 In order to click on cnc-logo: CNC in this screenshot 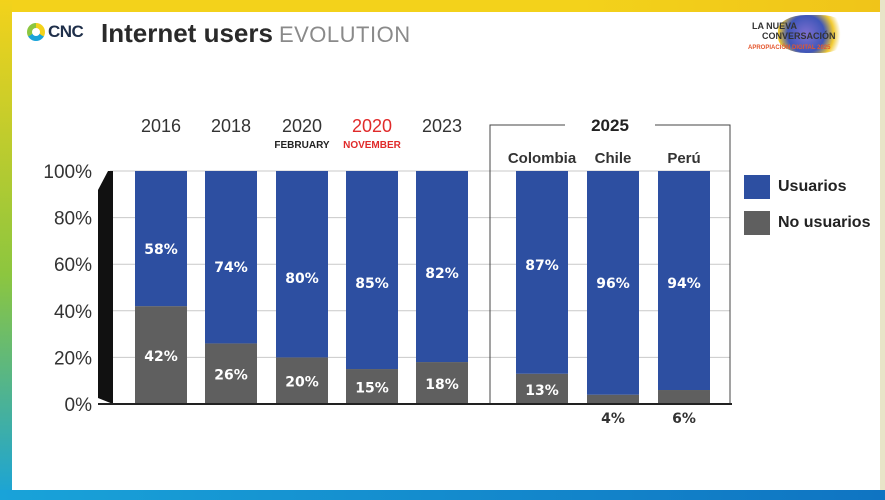, I will do `click(55, 32)`.